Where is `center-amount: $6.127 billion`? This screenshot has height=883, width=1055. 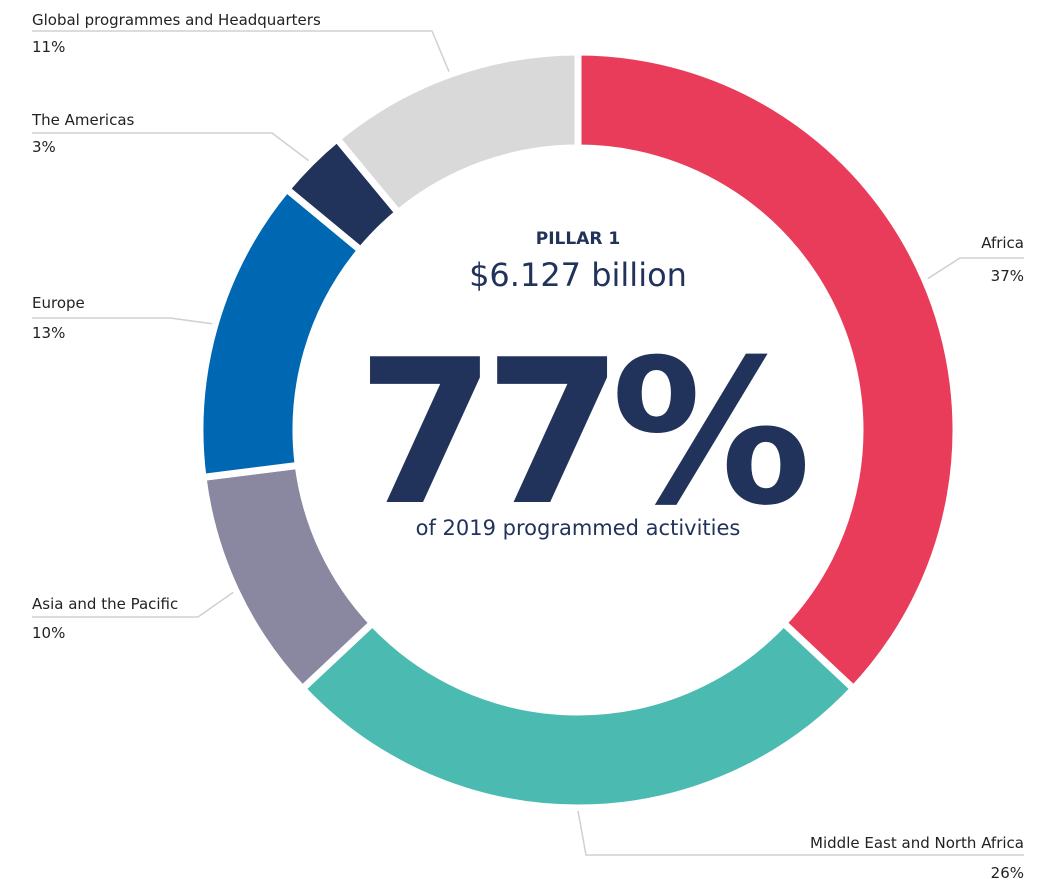
center-amount: $6.127 billion is located at coordinates (578, 275).